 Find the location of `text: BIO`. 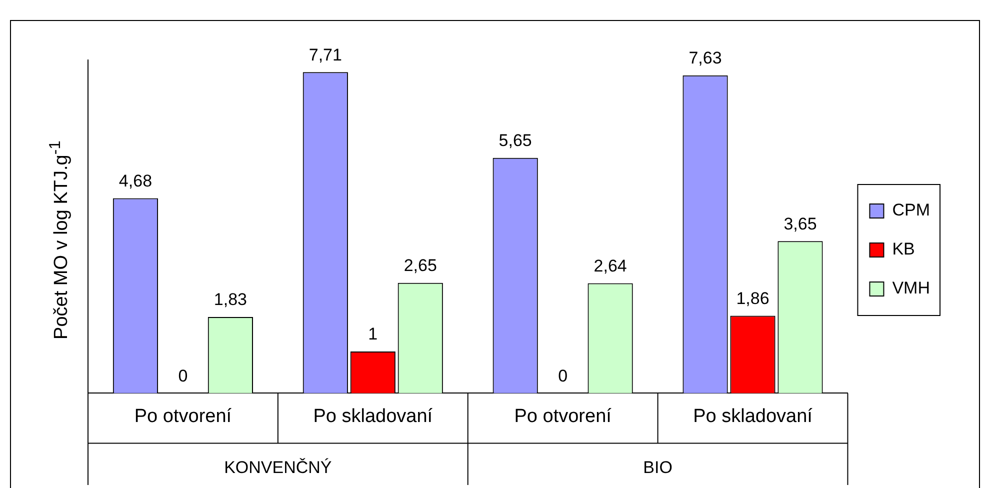

text: BIO is located at coordinates (657, 467).